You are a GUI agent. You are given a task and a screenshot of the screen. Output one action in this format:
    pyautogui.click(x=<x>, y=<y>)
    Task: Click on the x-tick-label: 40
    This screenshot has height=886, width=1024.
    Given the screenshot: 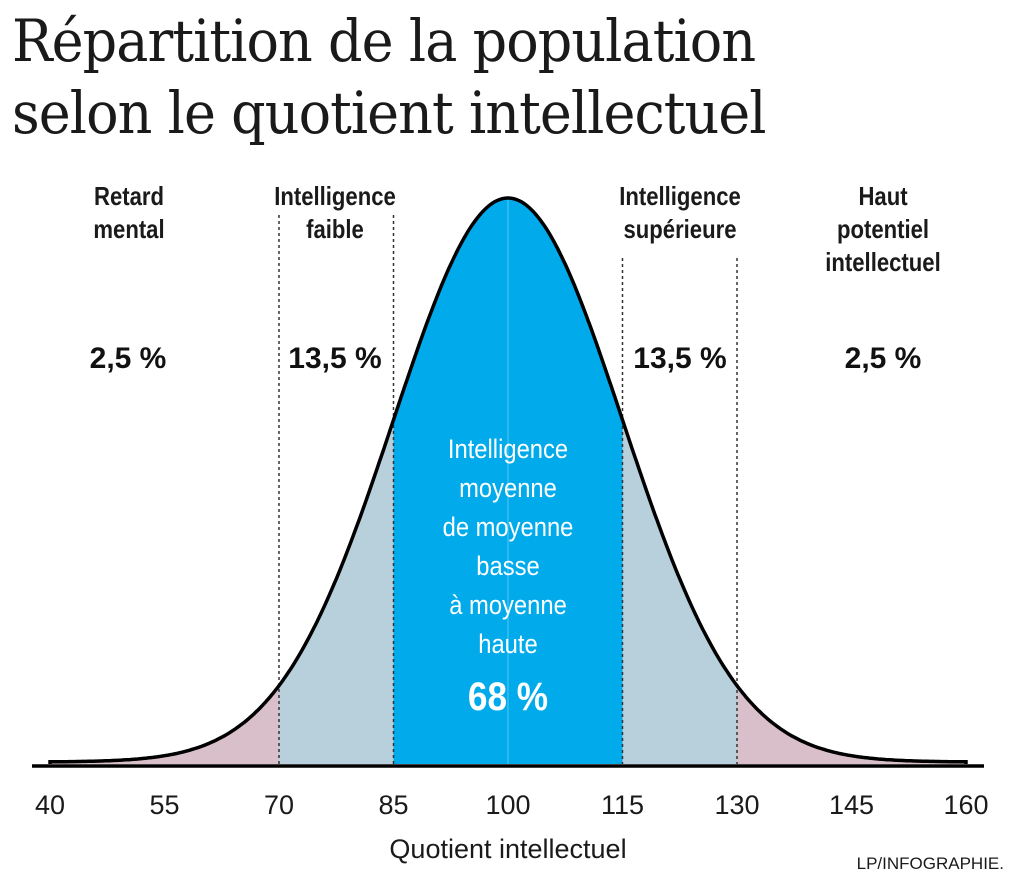 What is the action you would take?
    pyautogui.click(x=50, y=805)
    